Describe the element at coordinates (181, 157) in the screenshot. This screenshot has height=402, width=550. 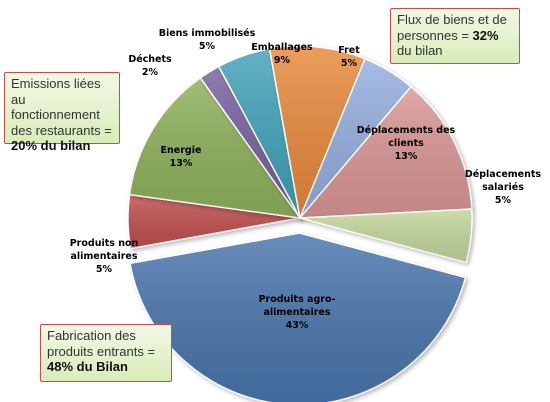
I see `slice-energie-label: Energie 13%` at that location.